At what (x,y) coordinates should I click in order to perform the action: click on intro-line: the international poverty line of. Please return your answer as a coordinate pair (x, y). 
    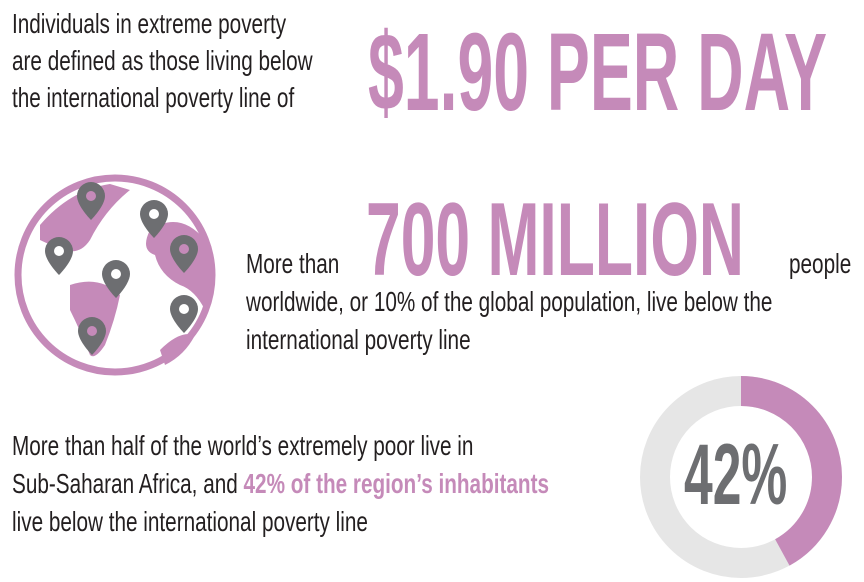
    Looking at the image, I should click on (153, 97).